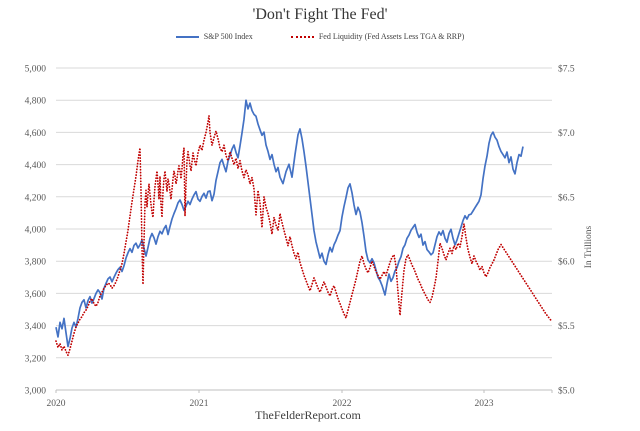 The image size is (640, 431). I want to click on y-left-tick-label: 3,000, so click(36, 392).